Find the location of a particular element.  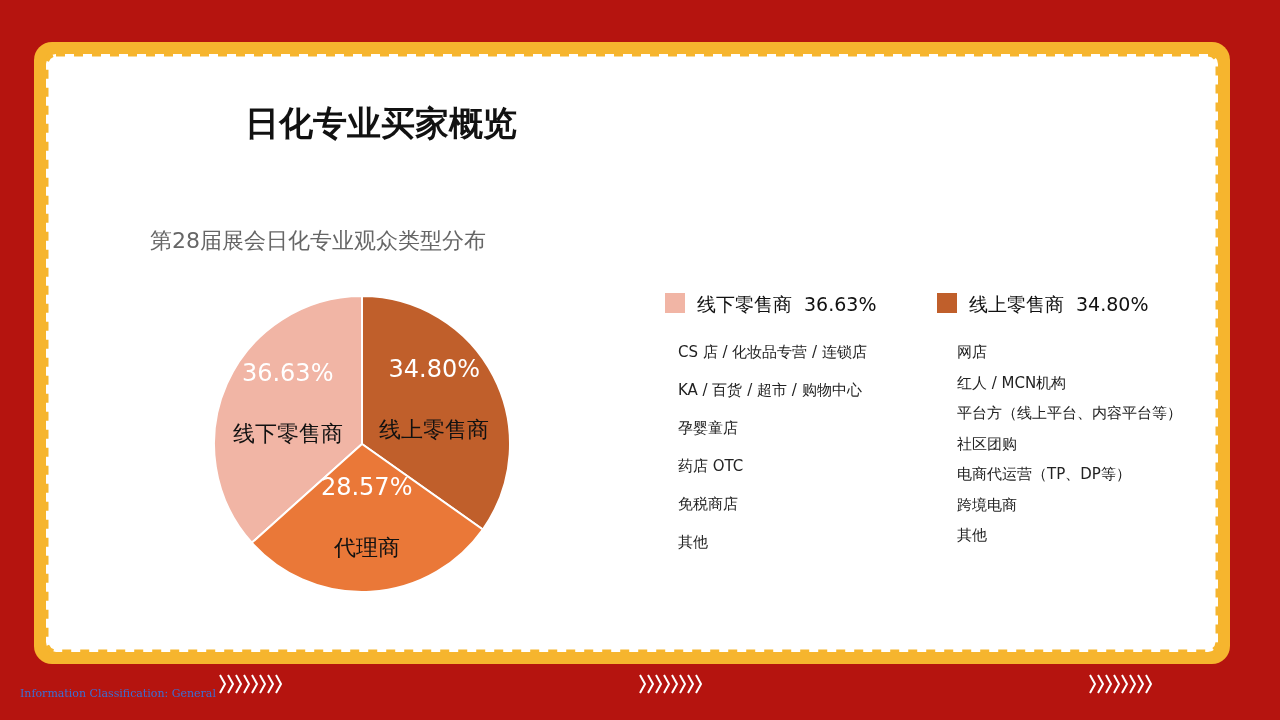

text: 34.80% is located at coordinates (1112, 304).